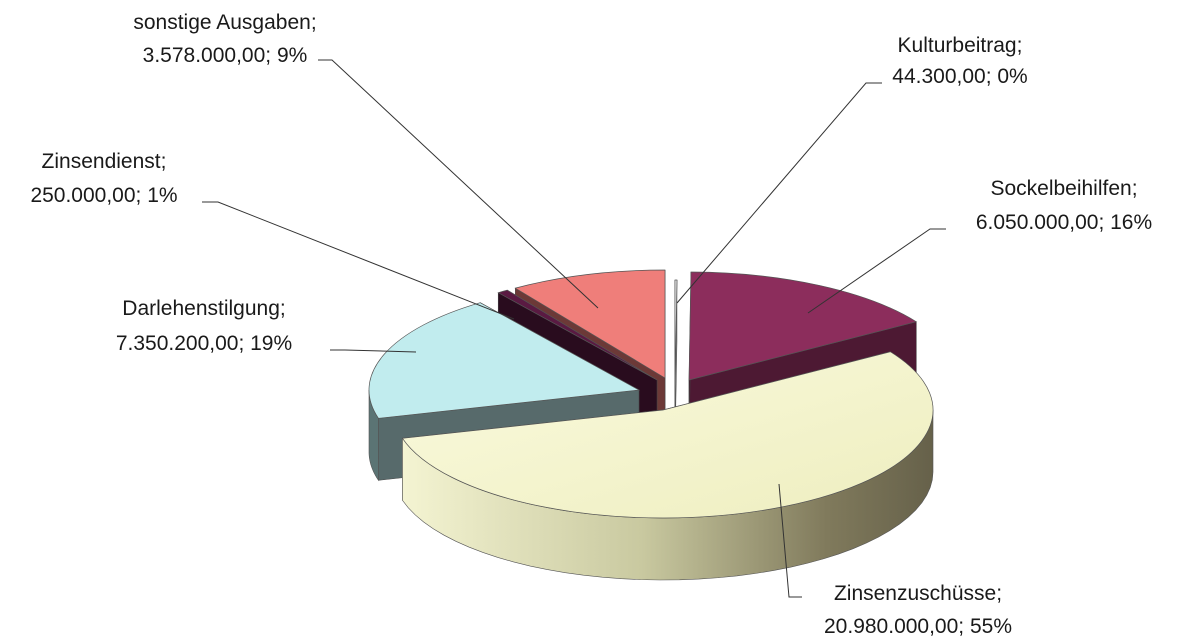 The width and height of the screenshot is (1187, 641). I want to click on pie-slice-top-sockelbeihilfen, so click(803, 326).